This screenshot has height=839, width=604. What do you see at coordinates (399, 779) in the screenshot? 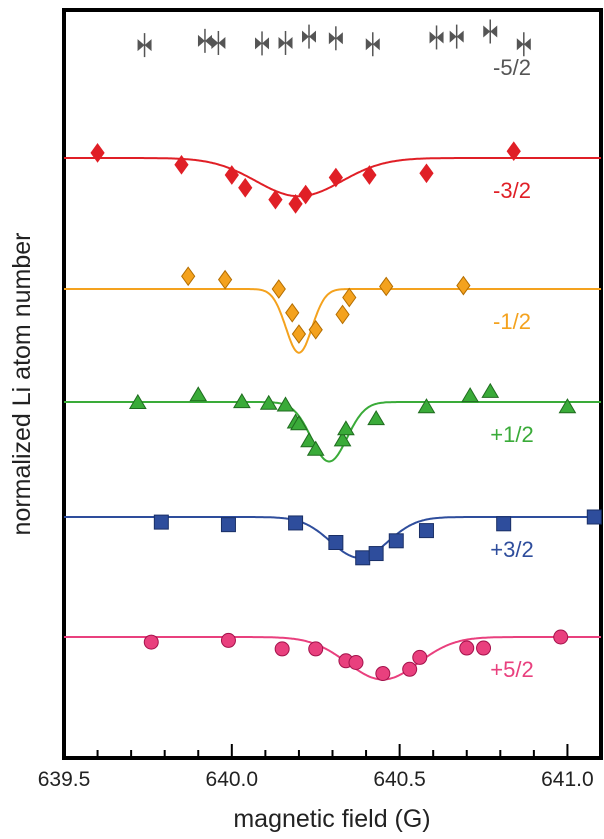
I see `x-tick-label: 640.5` at bounding box center [399, 779].